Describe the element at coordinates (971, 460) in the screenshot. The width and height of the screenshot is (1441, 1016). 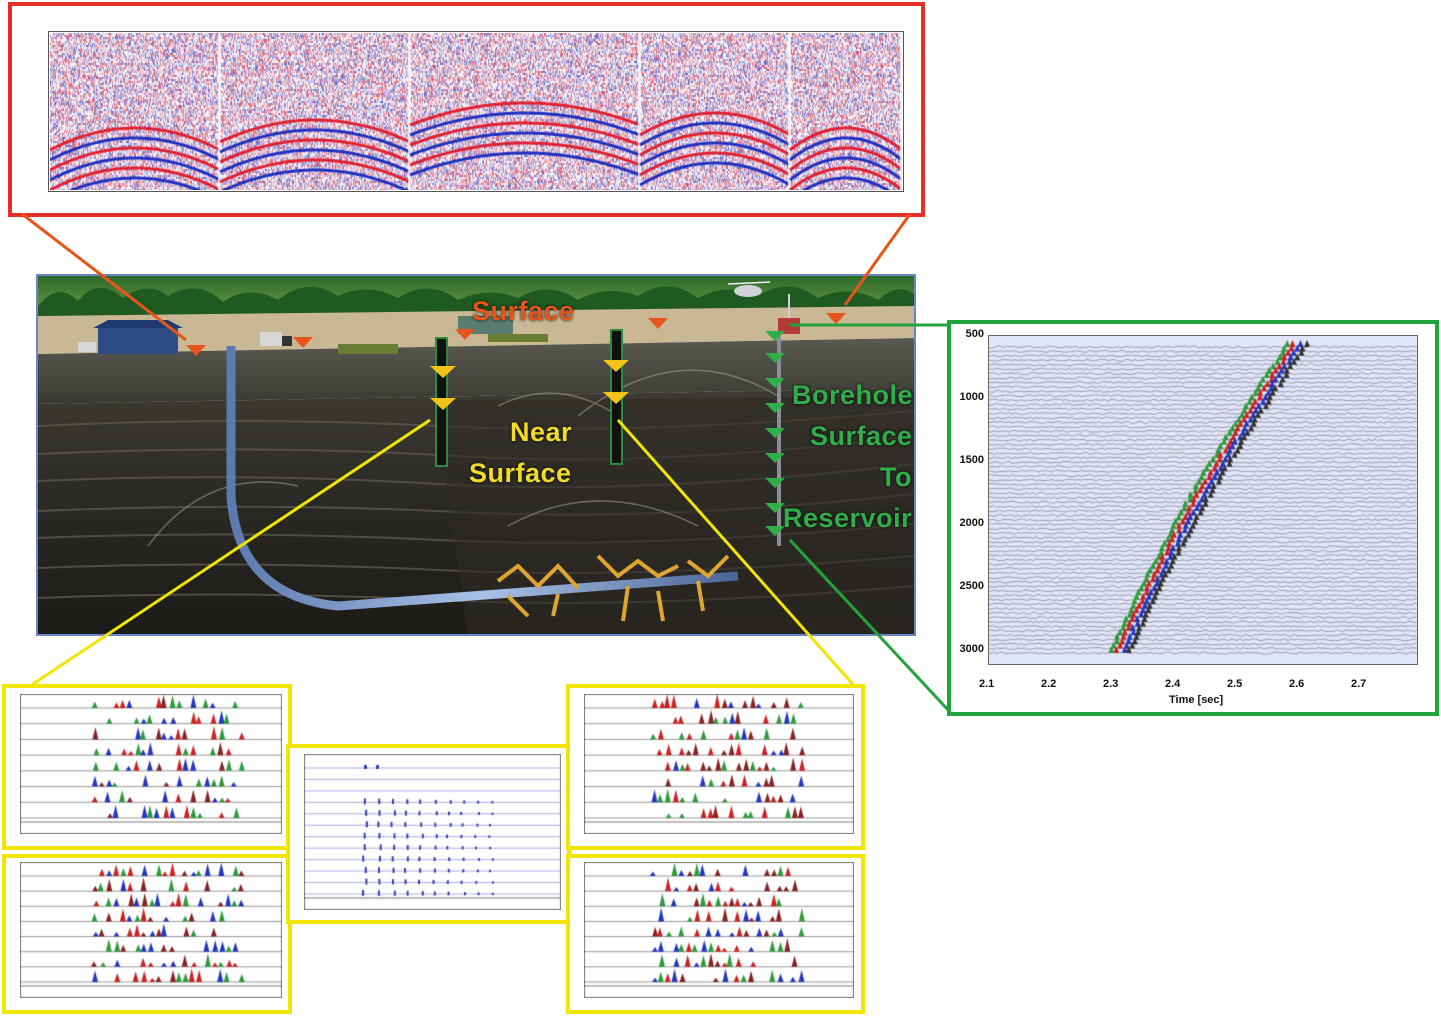
I see `borehole-y-tick: 1500` at that location.